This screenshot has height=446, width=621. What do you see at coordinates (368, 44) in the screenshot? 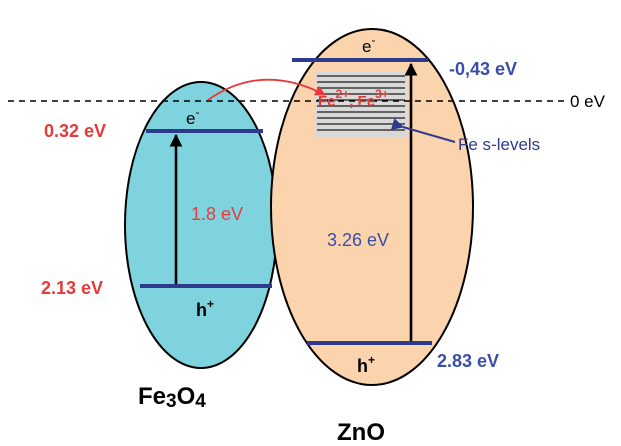
I see `zno-electron-label: e-` at bounding box center [368, 44].